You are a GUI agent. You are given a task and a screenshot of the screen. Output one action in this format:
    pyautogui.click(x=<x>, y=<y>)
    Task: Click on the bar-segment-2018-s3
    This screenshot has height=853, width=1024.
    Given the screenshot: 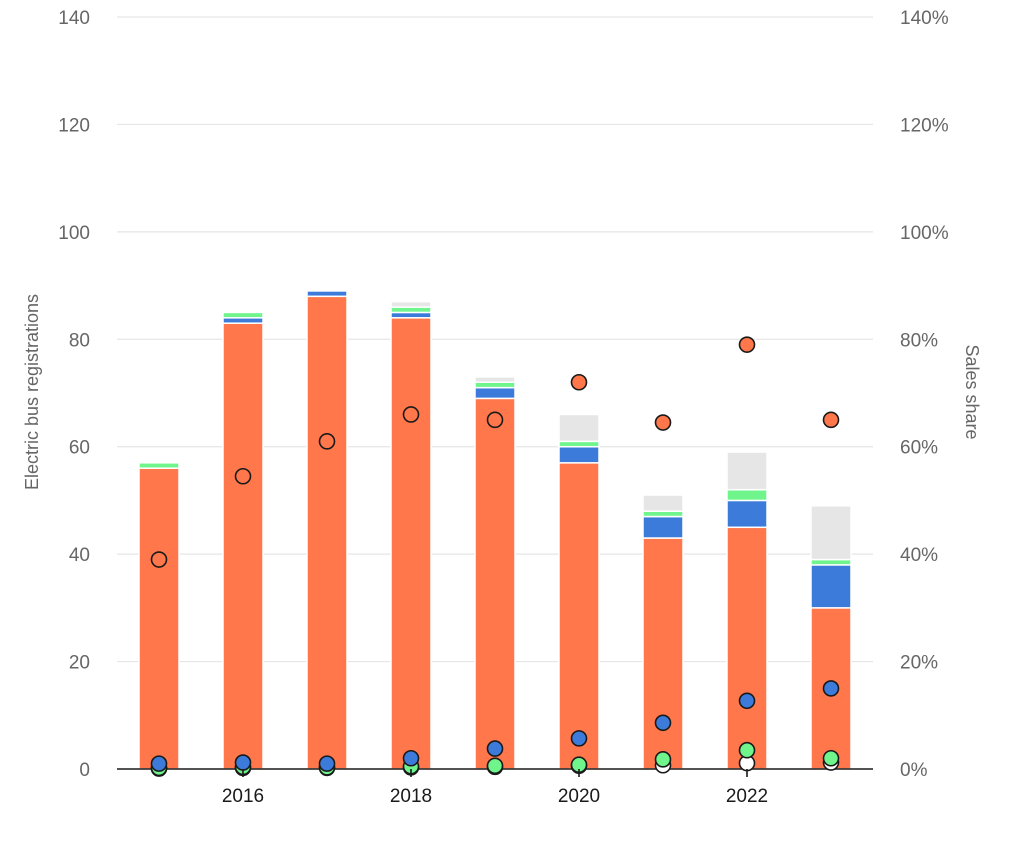 What is the action you would take?
    pyautogui.click(x=411, y=304)
    